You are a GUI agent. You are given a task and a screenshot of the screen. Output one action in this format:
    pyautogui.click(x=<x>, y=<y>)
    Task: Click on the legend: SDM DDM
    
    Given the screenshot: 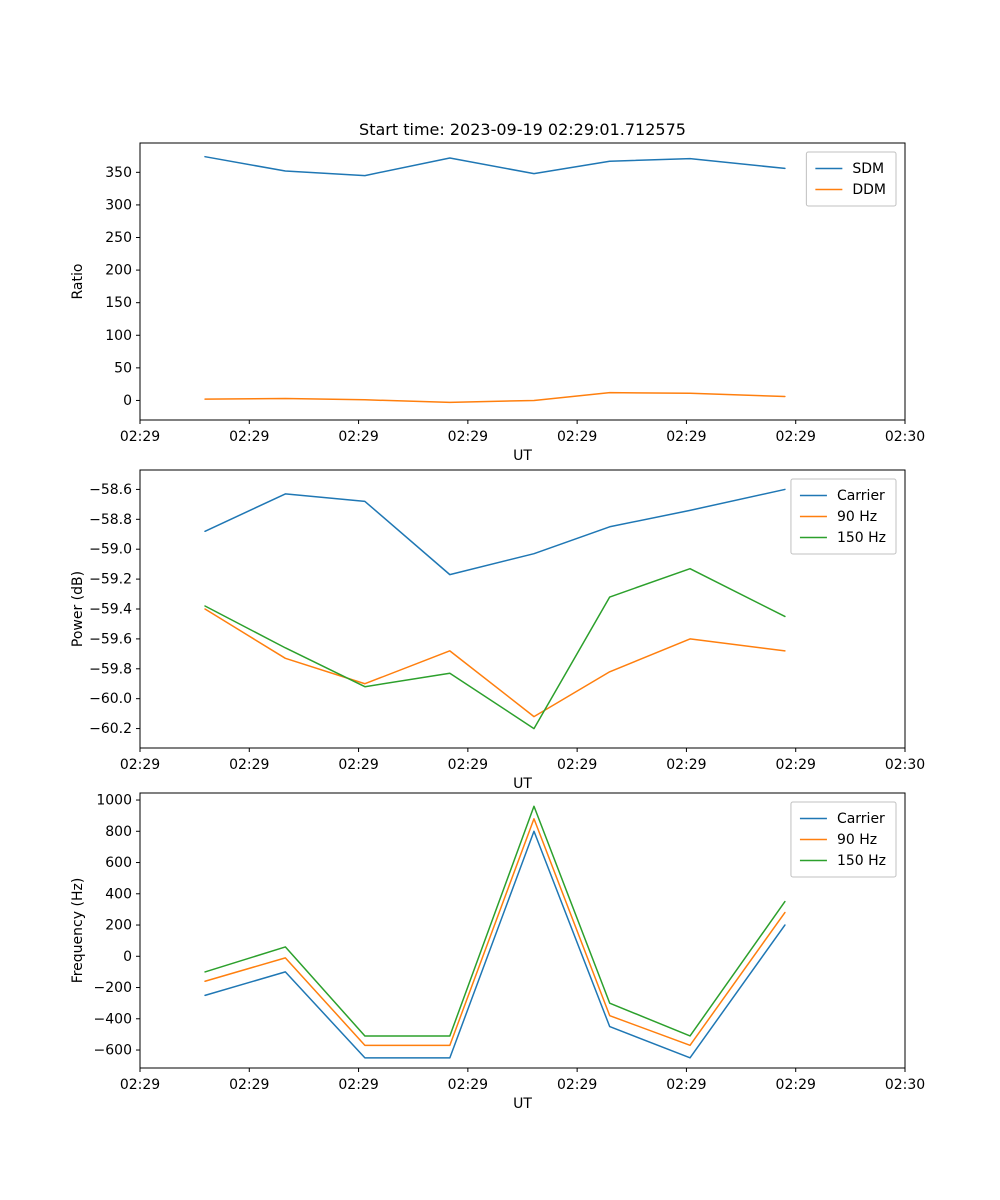 What is the action you would take?
    pyautogui.click(x=851, y=179)
    